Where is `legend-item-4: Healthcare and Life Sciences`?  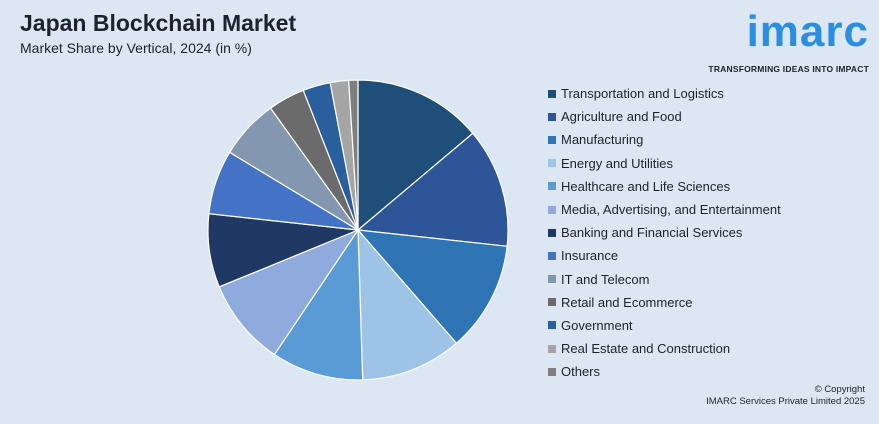
legend-item-4: Healthcare and Life Sciences is located at coordinates (664, 186).